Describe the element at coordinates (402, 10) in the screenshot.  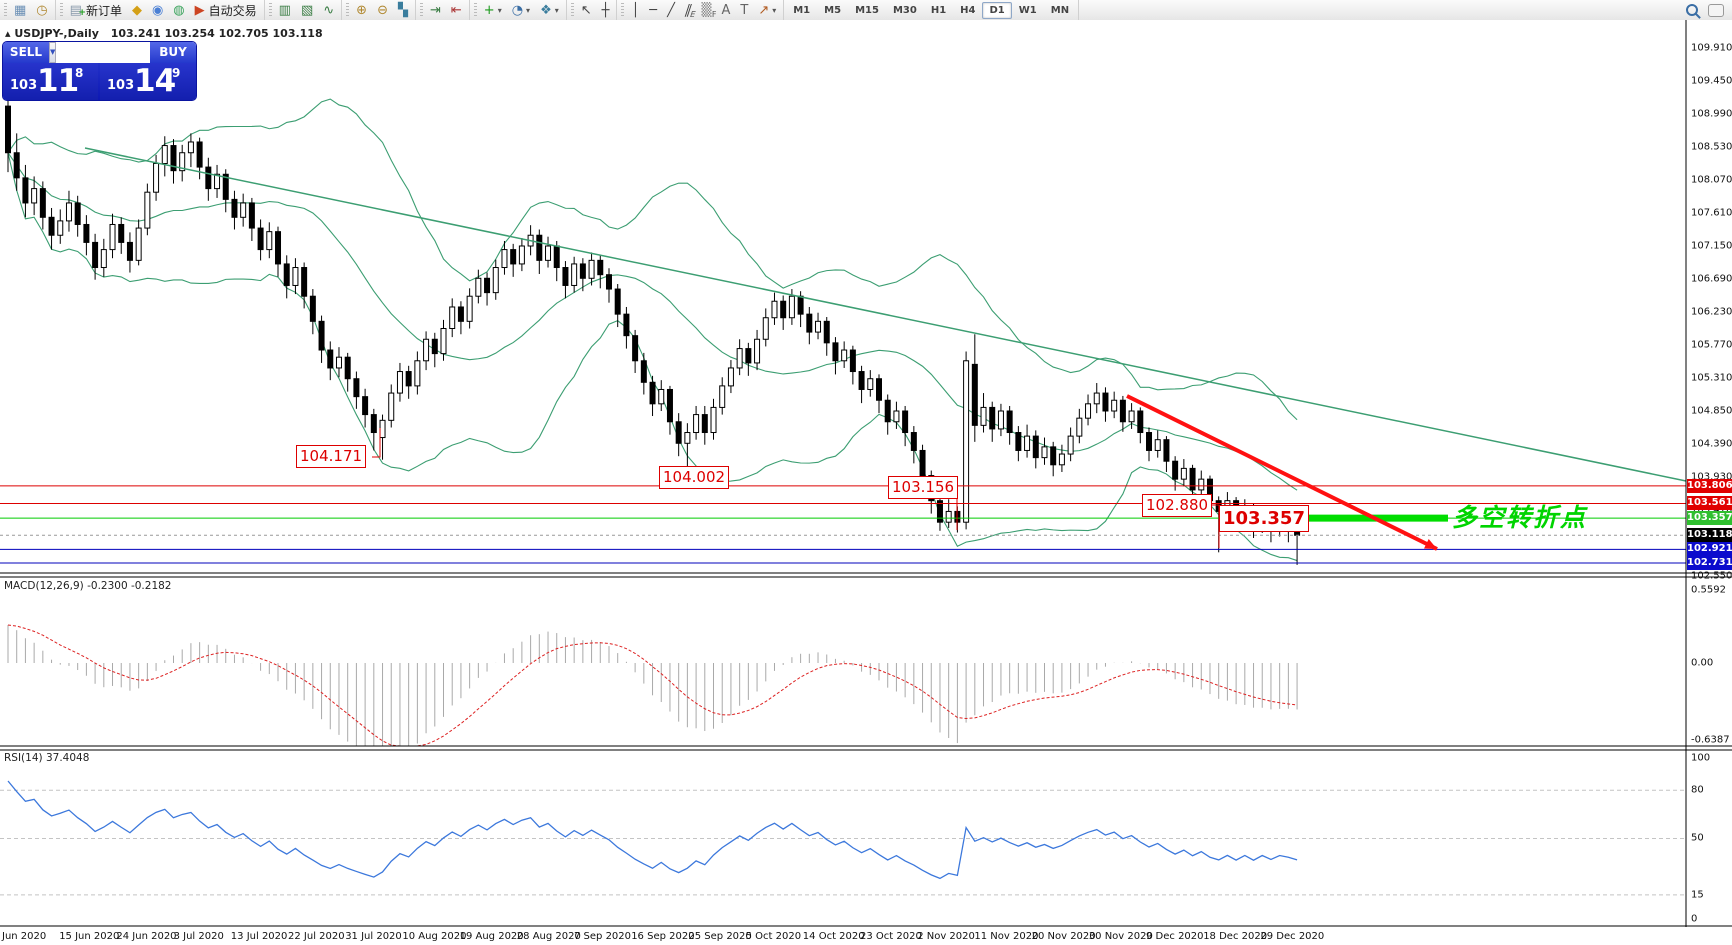
I see `tile-windows-button: ▚` at that location.